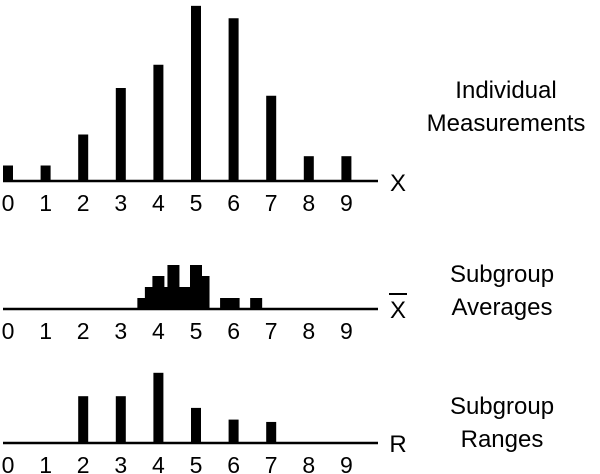  What do you see at coordinates (45, 331) in the screenshot?
I see `panel-2-tick-label: 1` at bounding box center [45, 331].